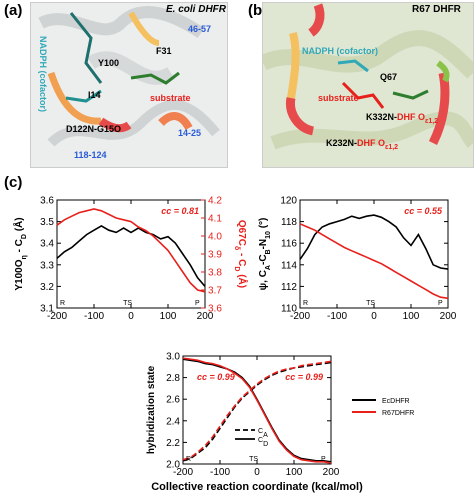  Describe the element at coordinates (216, 377) in the screenshot. I see `plot-3-cc-annotation-left: cc = 0.99` at that location.